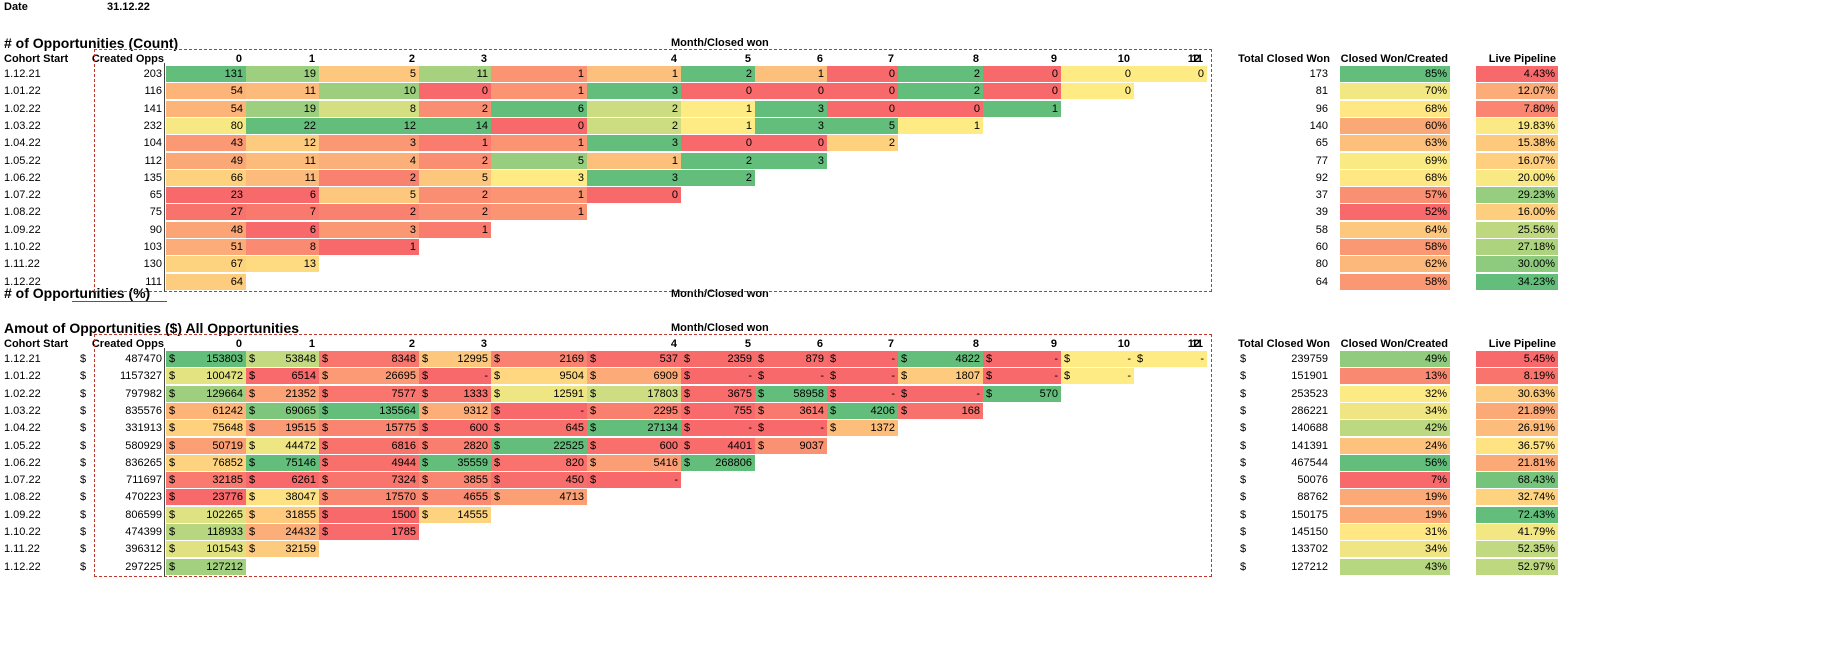 The image size is (1836, 654). Describe the element at coordinates (369, 359) in the screenshot. I see `cohort-cell: $8348` at that location.